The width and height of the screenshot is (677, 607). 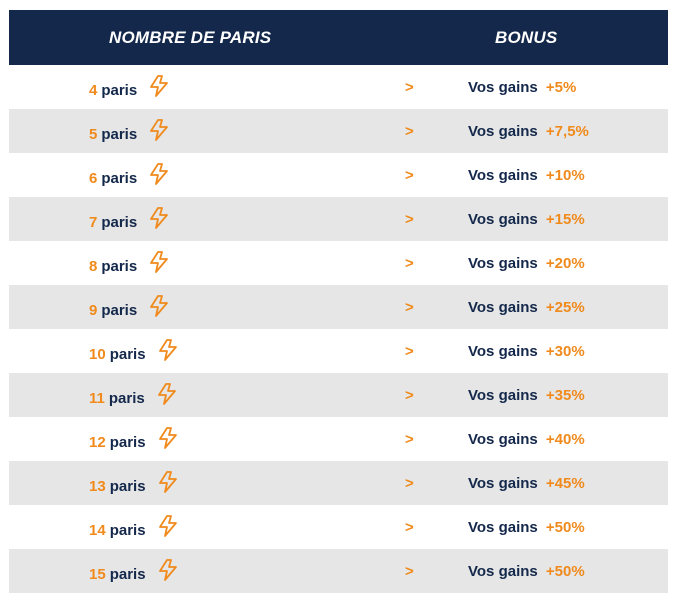 I want to click on gain-value: +7,5%, so click(x=567, y=131).